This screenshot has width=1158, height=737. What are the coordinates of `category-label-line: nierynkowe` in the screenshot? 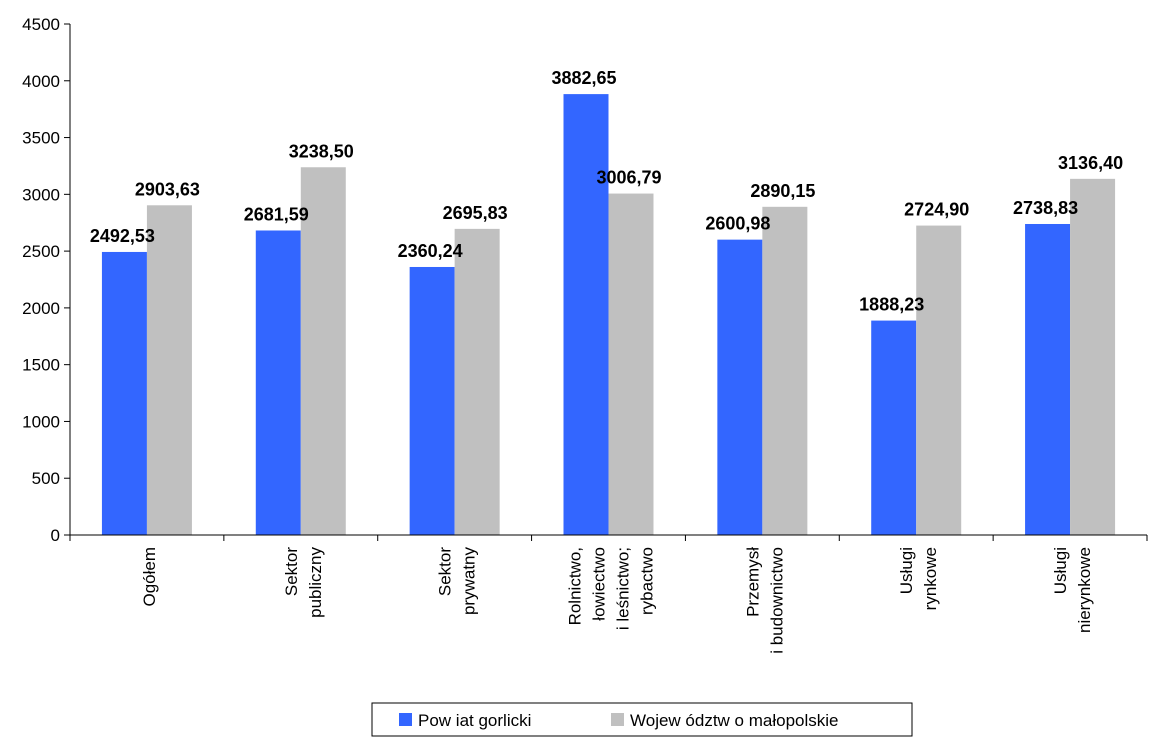 It's located at (1084, 590).